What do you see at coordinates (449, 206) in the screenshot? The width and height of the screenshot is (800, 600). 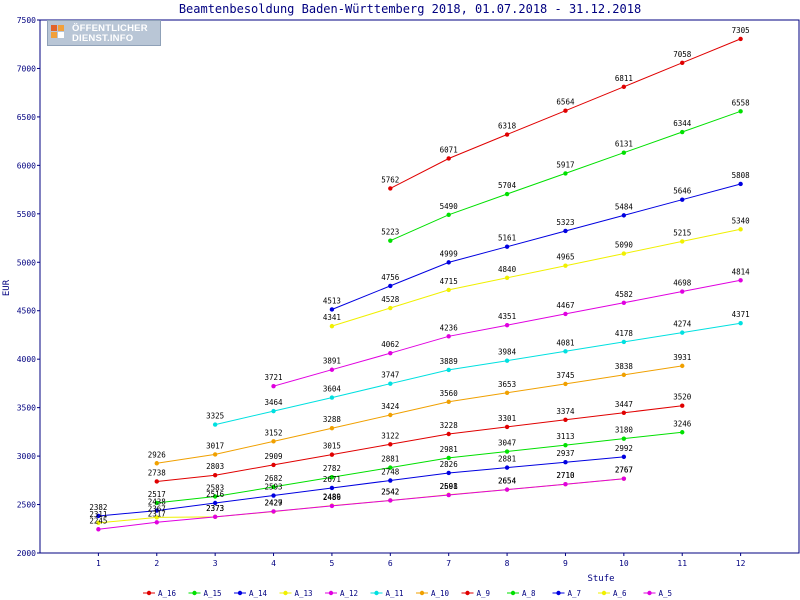 I see `data-label: 5490` at bounding box center [449, 206].